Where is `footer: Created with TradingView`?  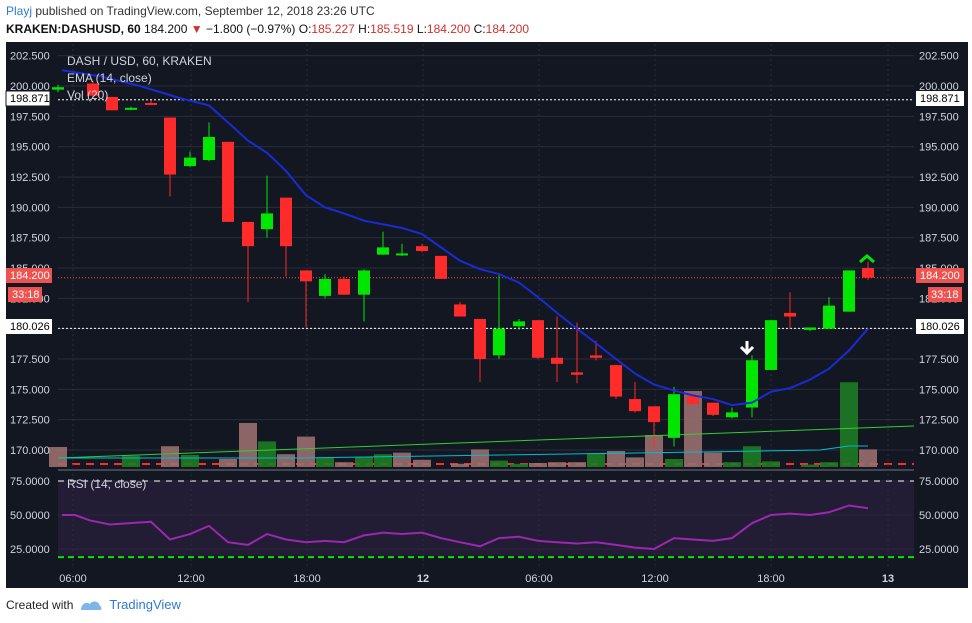 footer: Created with TradingView is located at coordinates (93, 604).